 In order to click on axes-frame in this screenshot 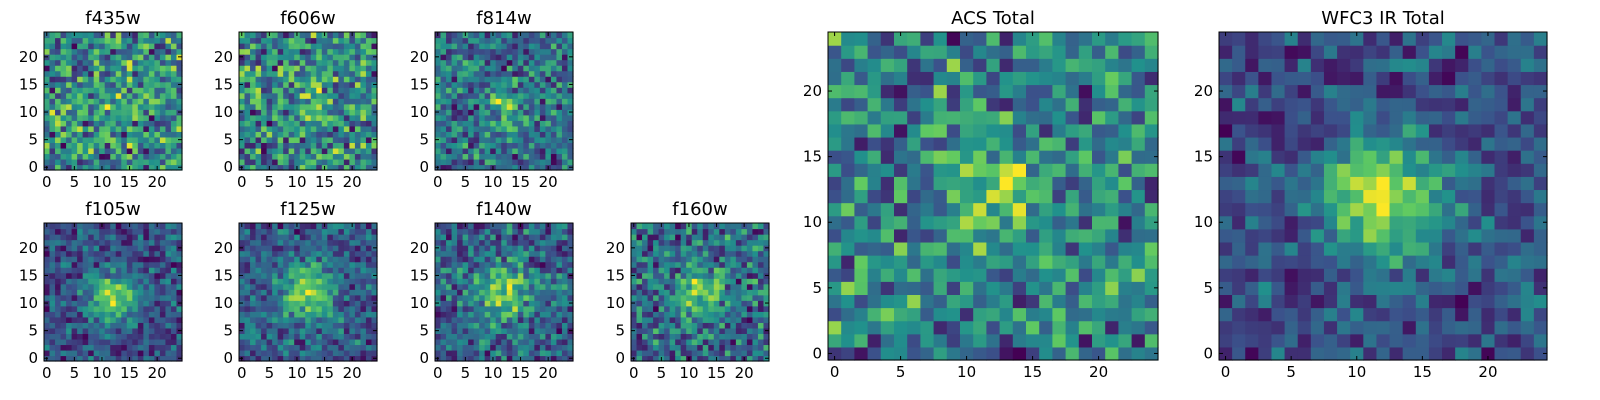, I will do `click(504, 101)`.